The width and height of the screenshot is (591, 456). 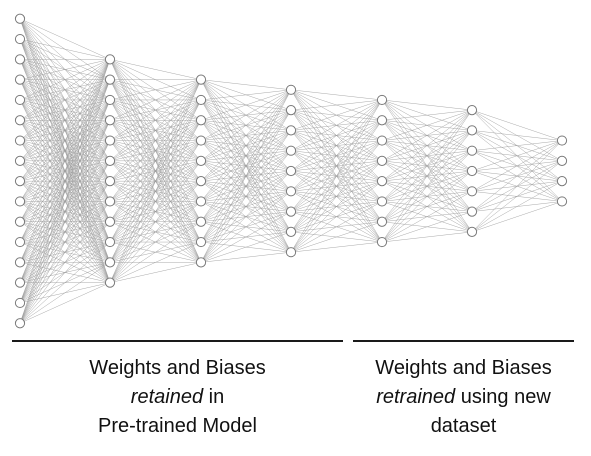 I want to click on connection-l2-n2-to-n0, so click(x=246, y=105).